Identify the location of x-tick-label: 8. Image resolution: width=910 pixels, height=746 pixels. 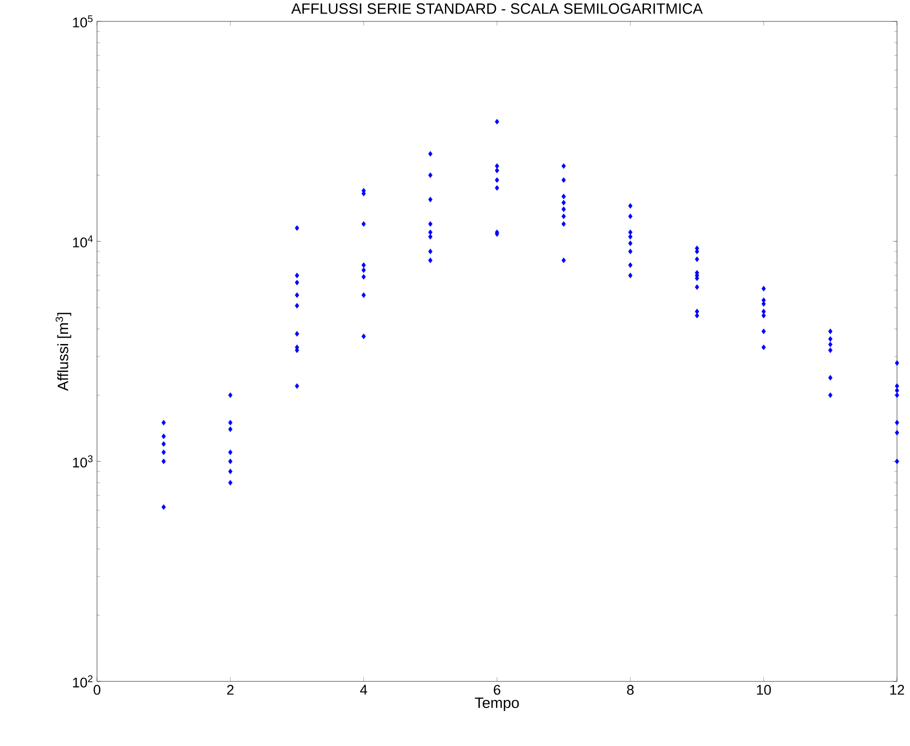
(630, 689).